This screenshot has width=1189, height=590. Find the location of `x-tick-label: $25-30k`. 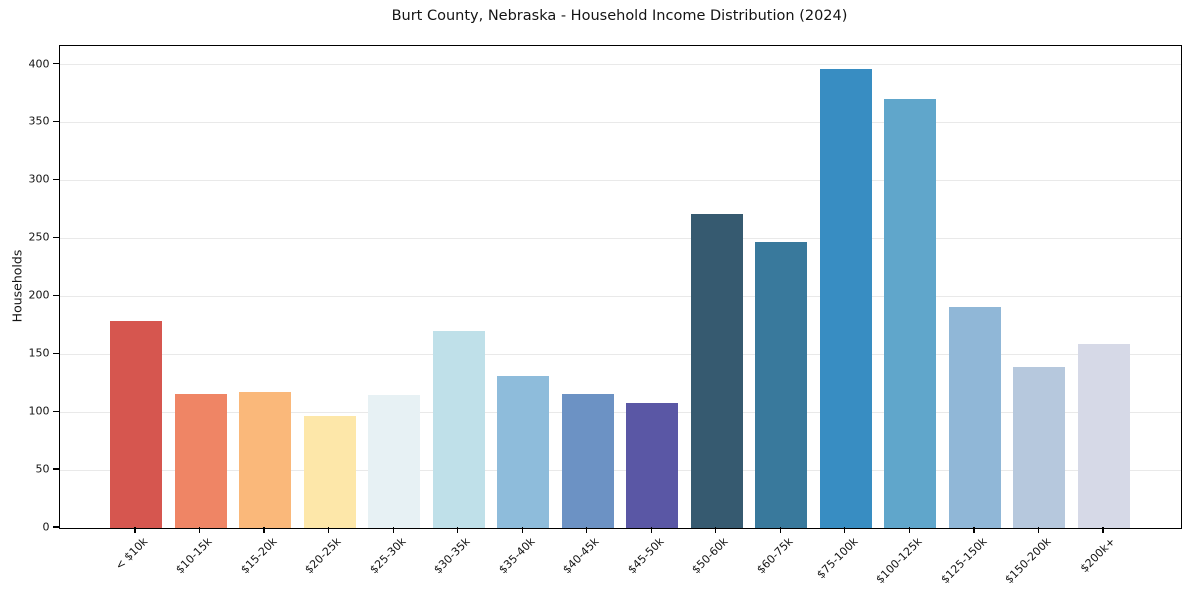

x-tick-label: $25-30k is located at coordinates (388, 556).